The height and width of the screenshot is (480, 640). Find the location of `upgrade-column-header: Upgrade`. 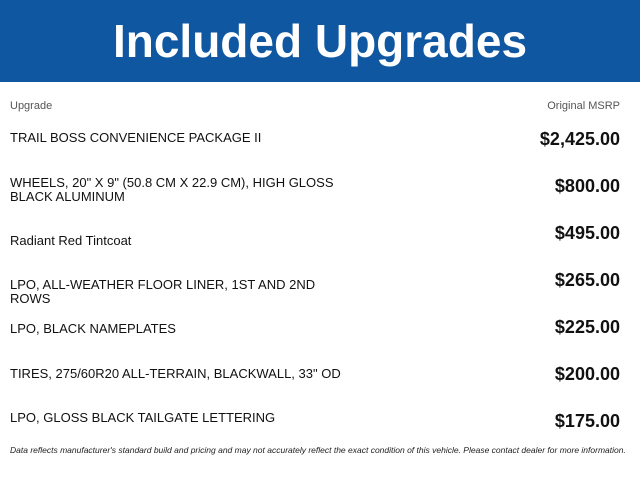

upgrade-column-header: Upgrade is located at coordinates (31, 106).